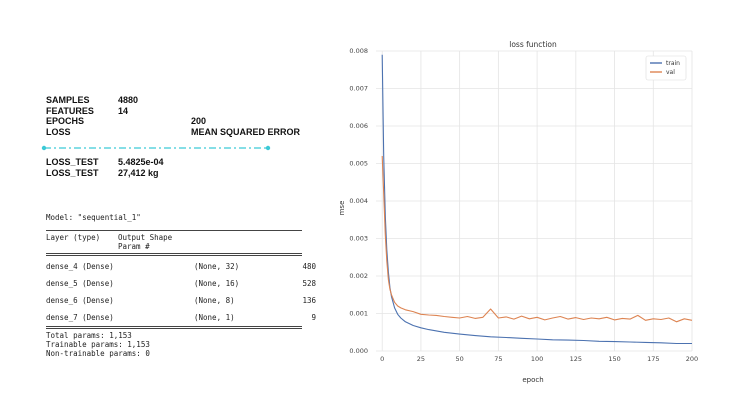 Image resolution: width=730 pixels, height=411 pixels. I want to click on x-tick-label: 25, so click(421, 359).